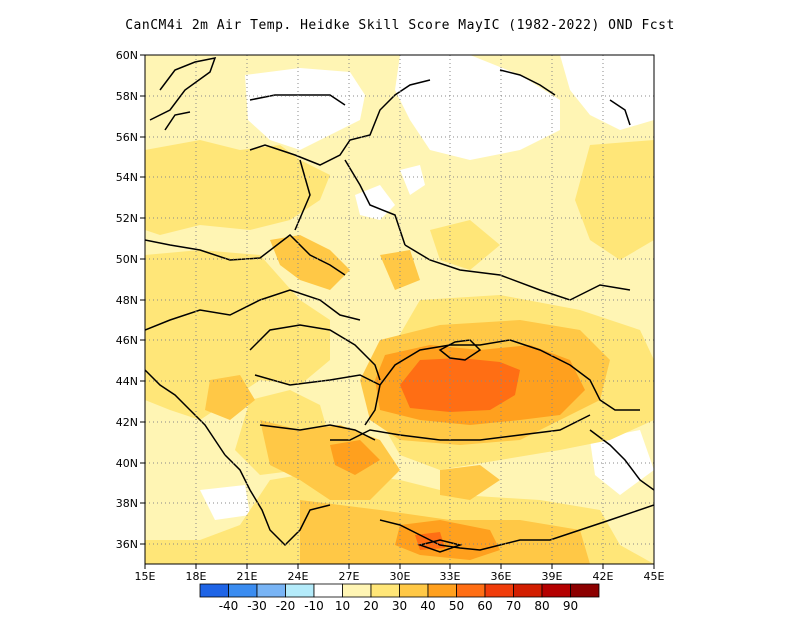  I want to click on colorbar-label: -20, so click(286, 606).